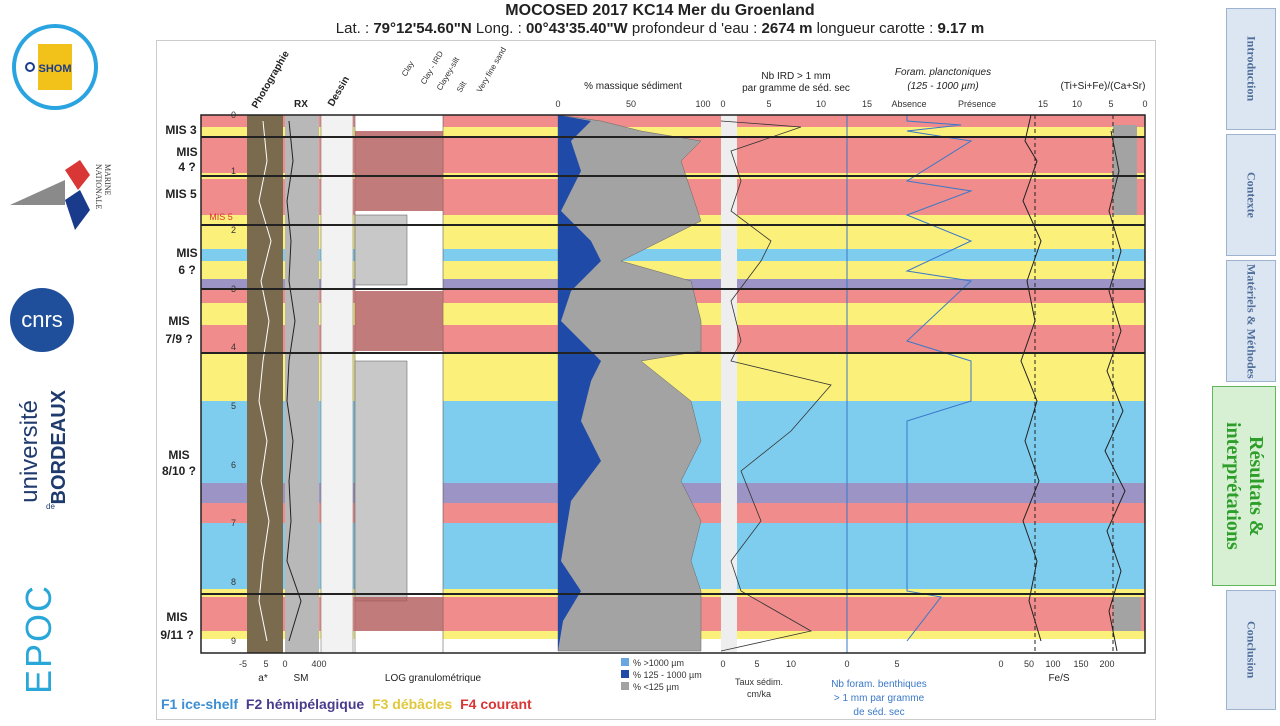 The height and width of the screenshot is (726, 1280). What do you see at coordinates (943, 72) in the screenshot?
I see `col-foram-1: Foram. planctoniques` at bounding box center [943, 72].